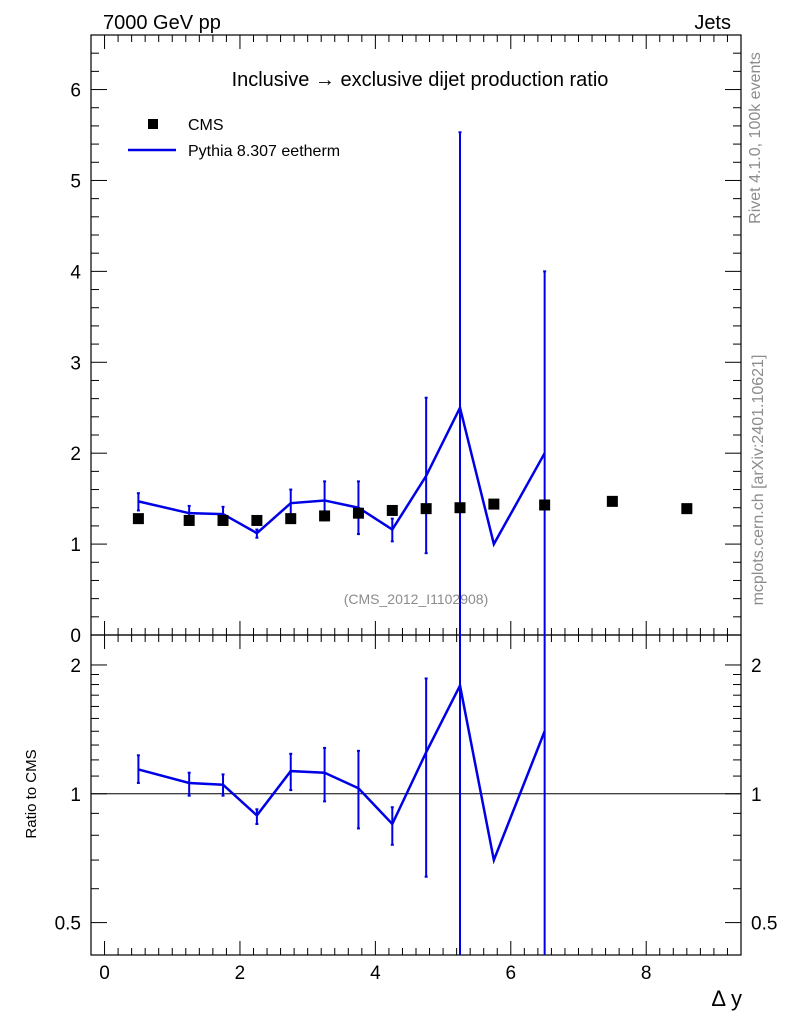  What do you see at coordinates (75, 666) in the screenshot?
I see `ratio-y-tick-label-left: 2` at bounding box center [75, 666].